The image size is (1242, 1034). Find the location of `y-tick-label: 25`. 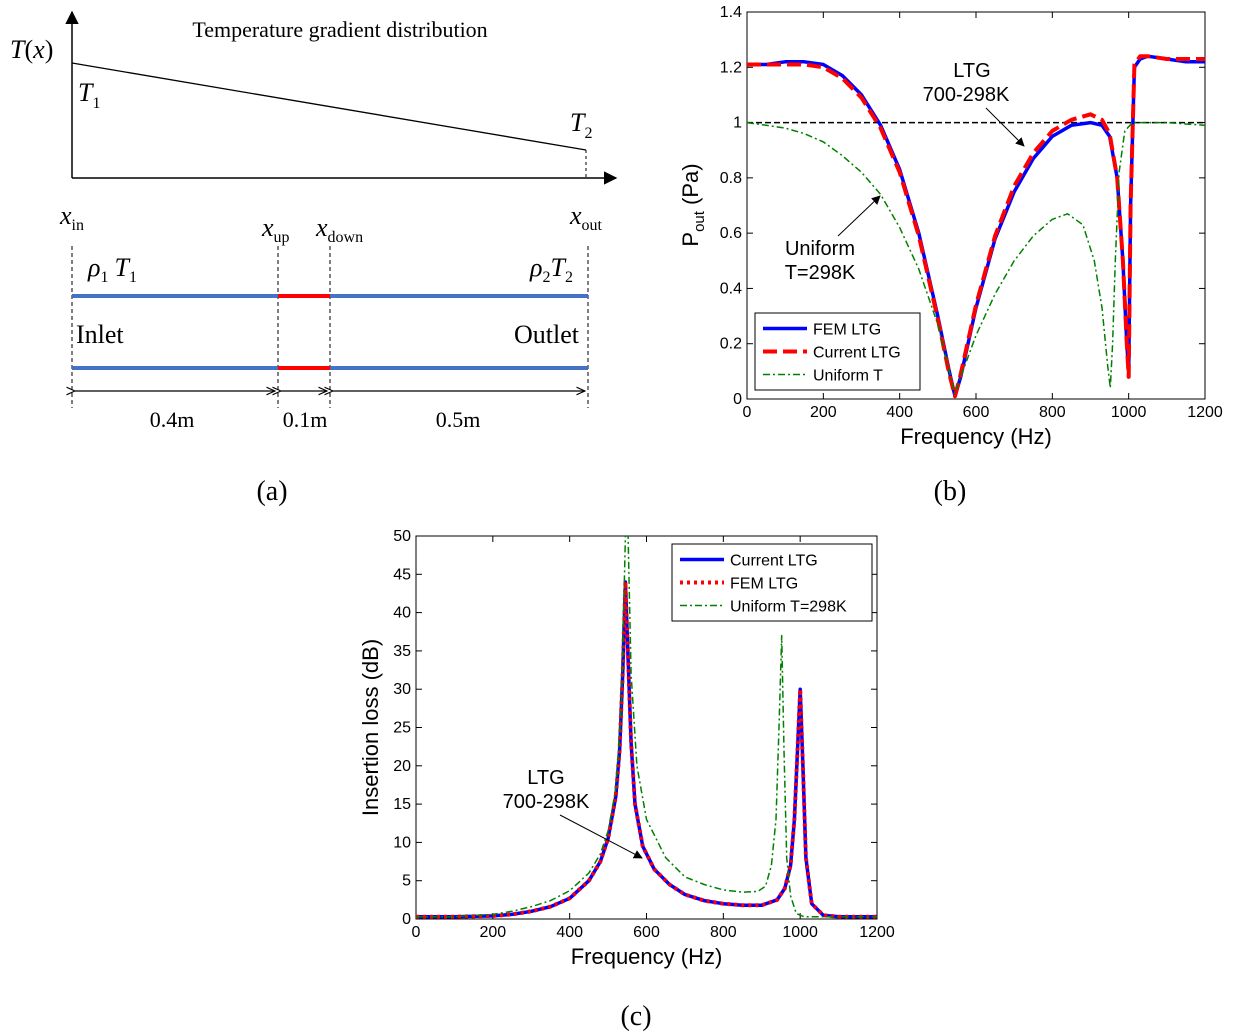

y-tick-label: 25 is located at coordinates (402, 728).